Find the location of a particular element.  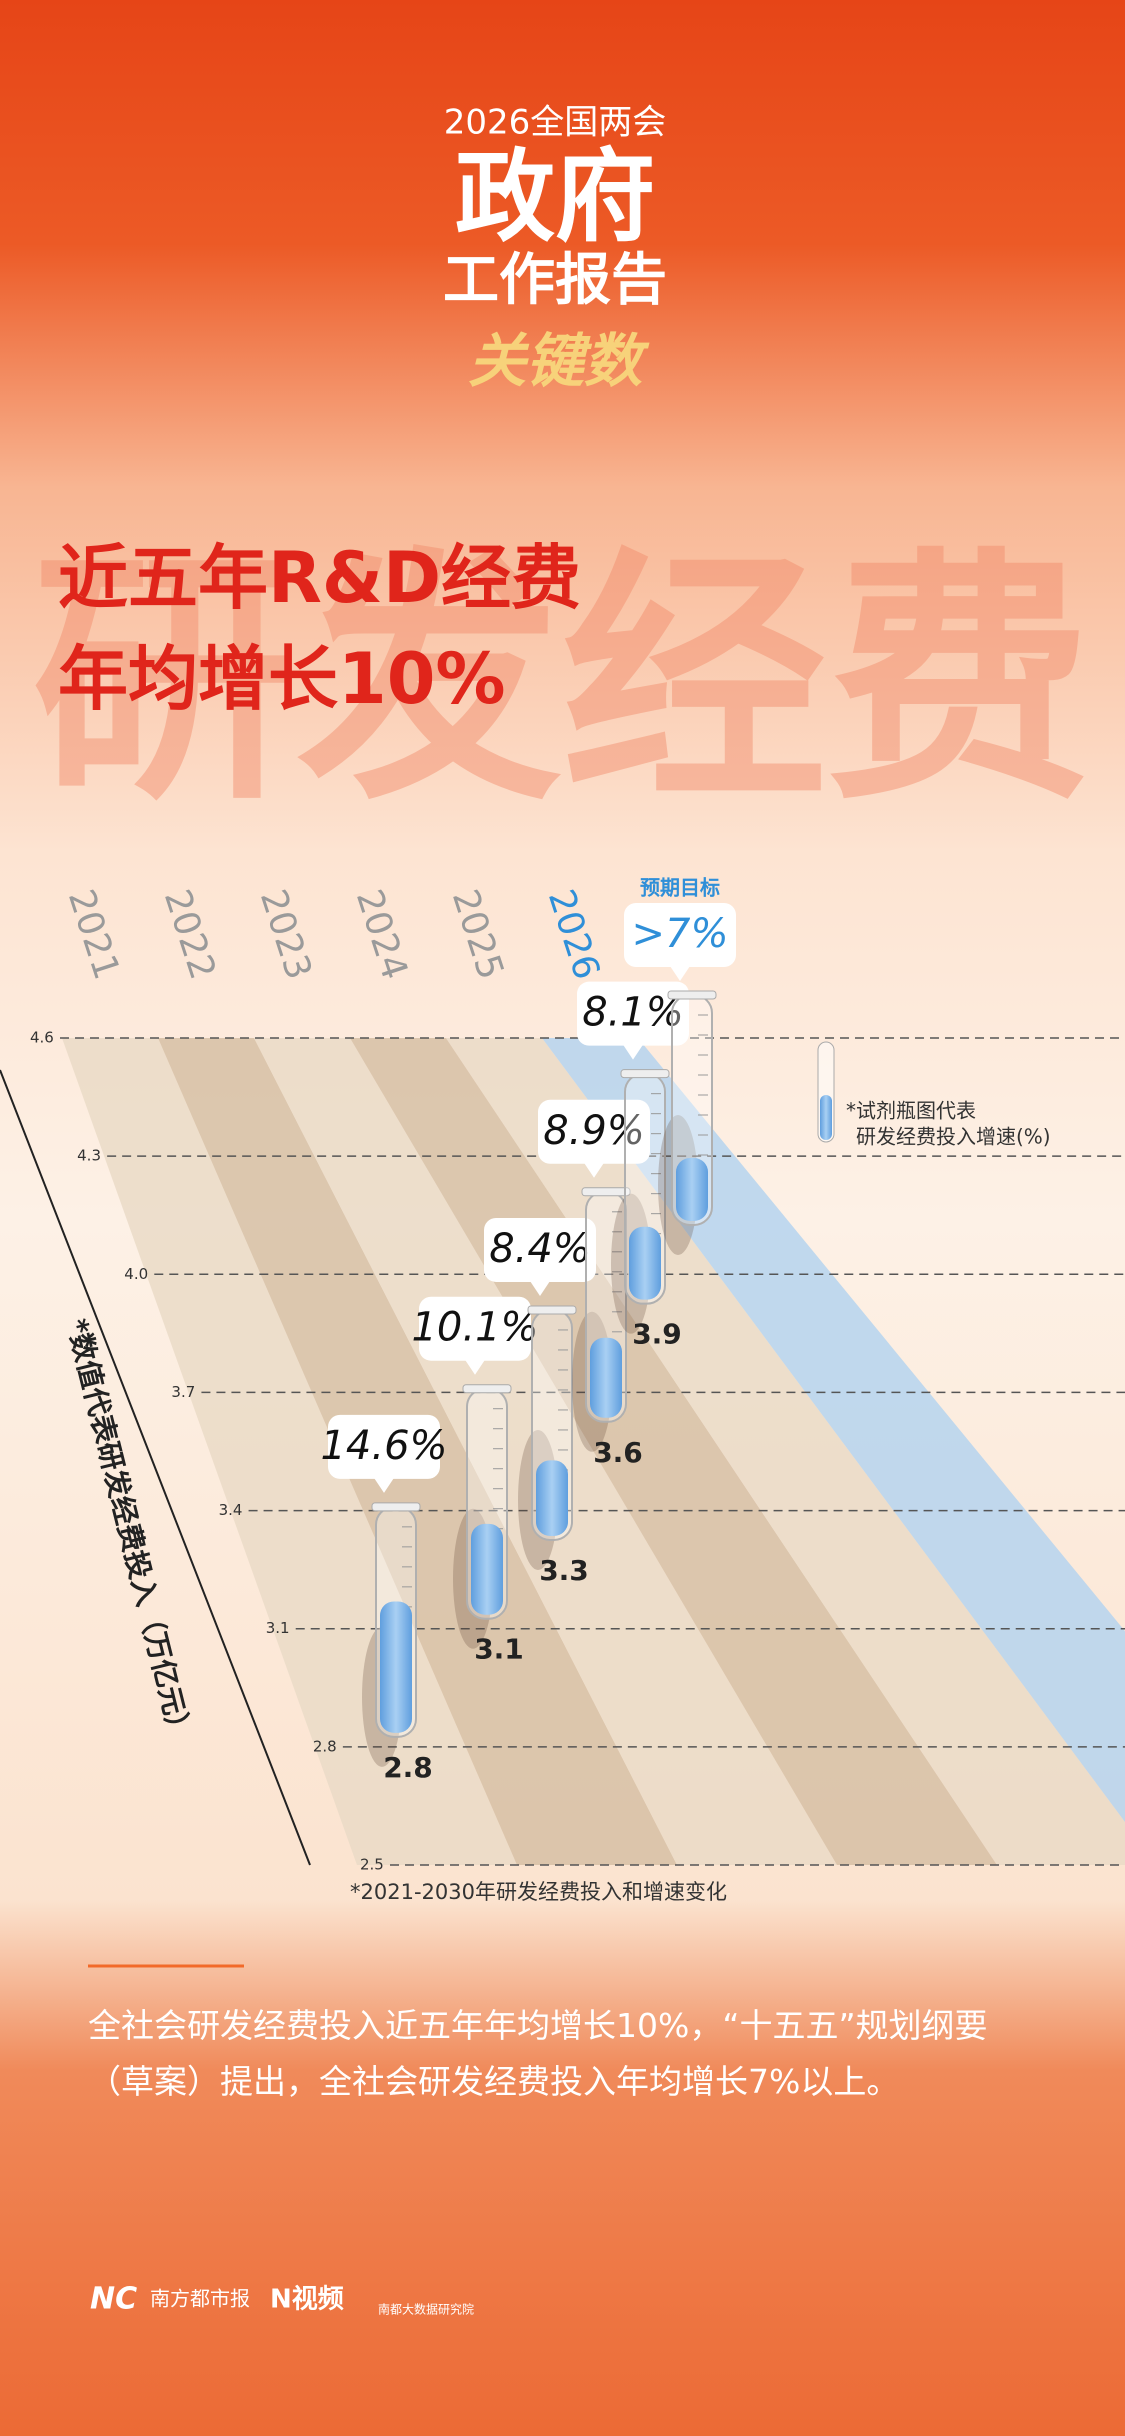

growth-label: 10.1% is located at coordinates (474, 1328).